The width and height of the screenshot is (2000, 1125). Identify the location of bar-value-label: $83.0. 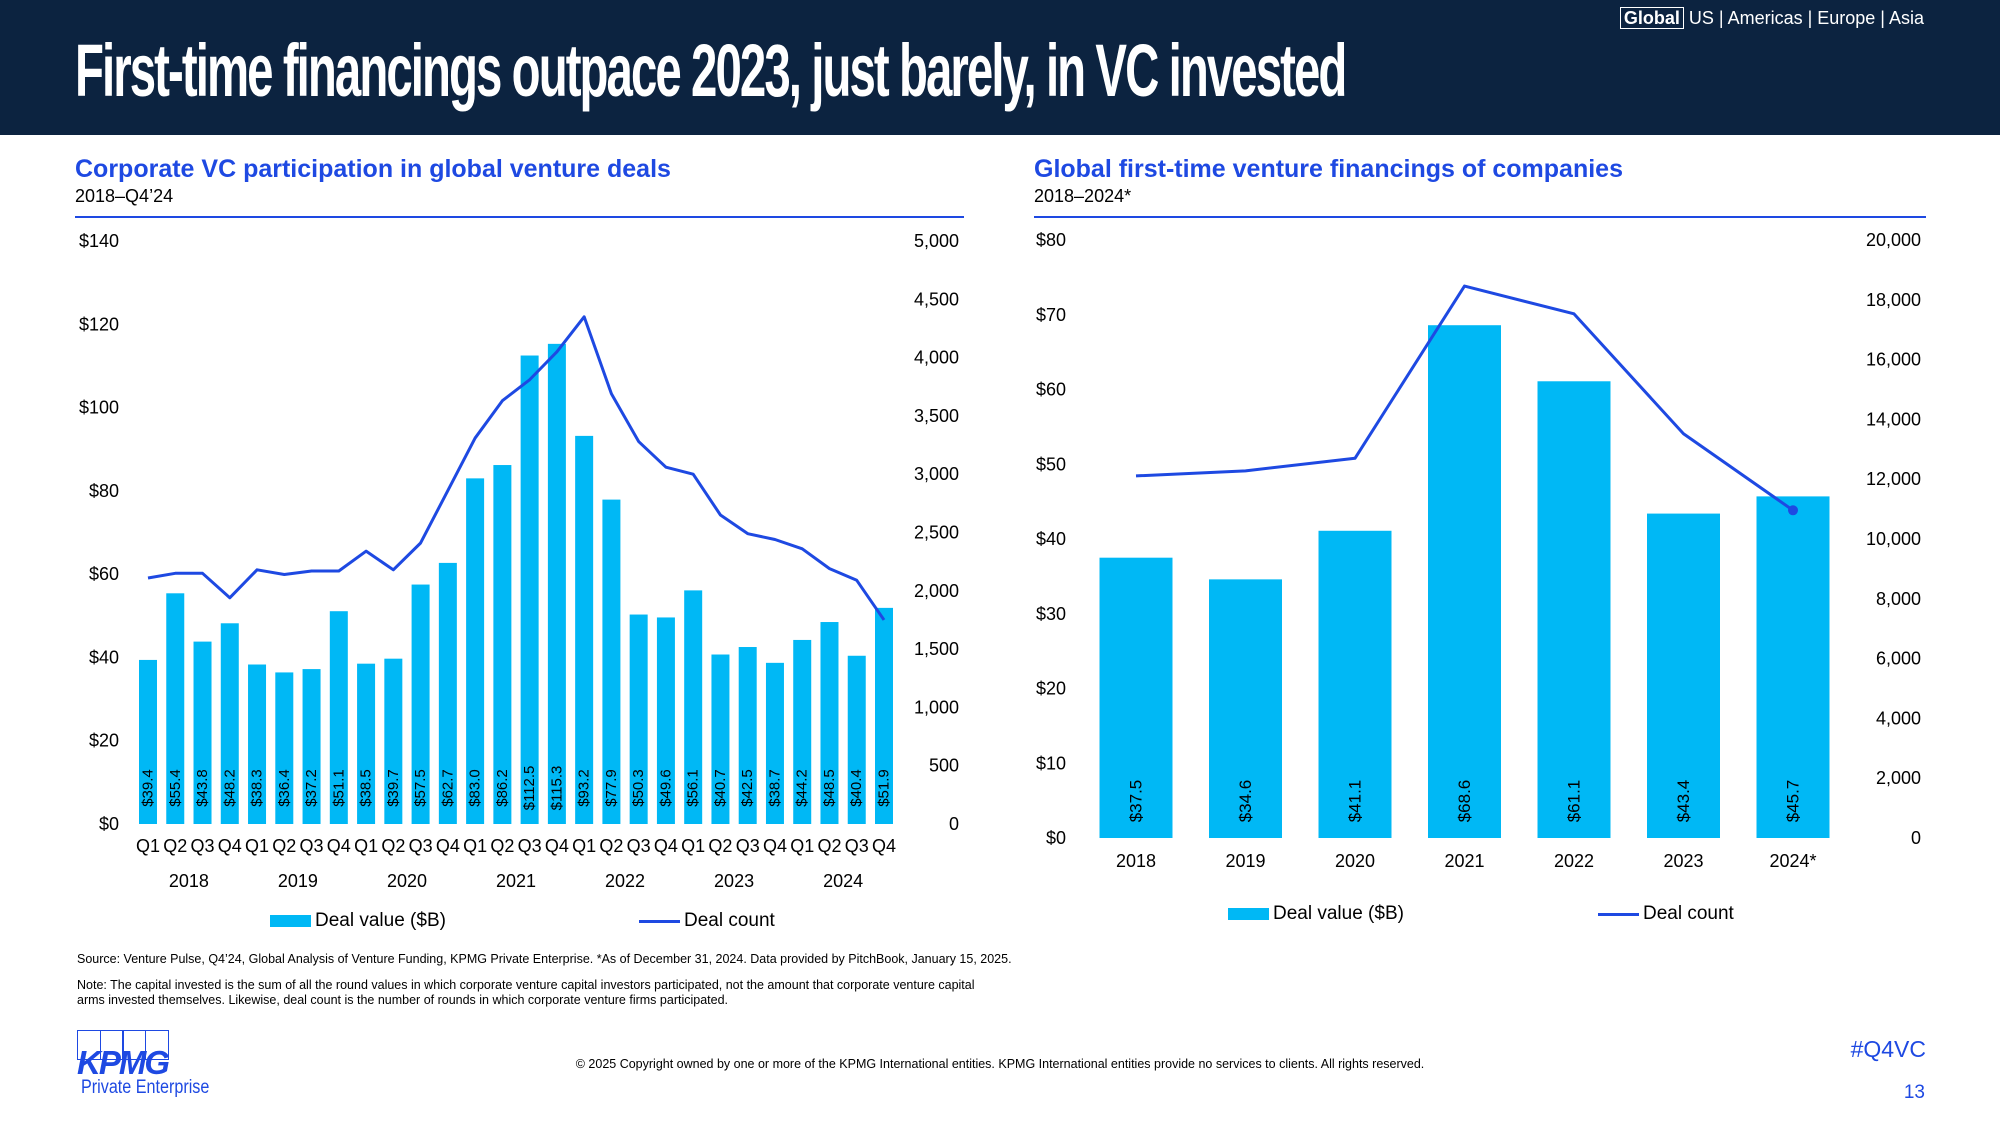
(475, 788).